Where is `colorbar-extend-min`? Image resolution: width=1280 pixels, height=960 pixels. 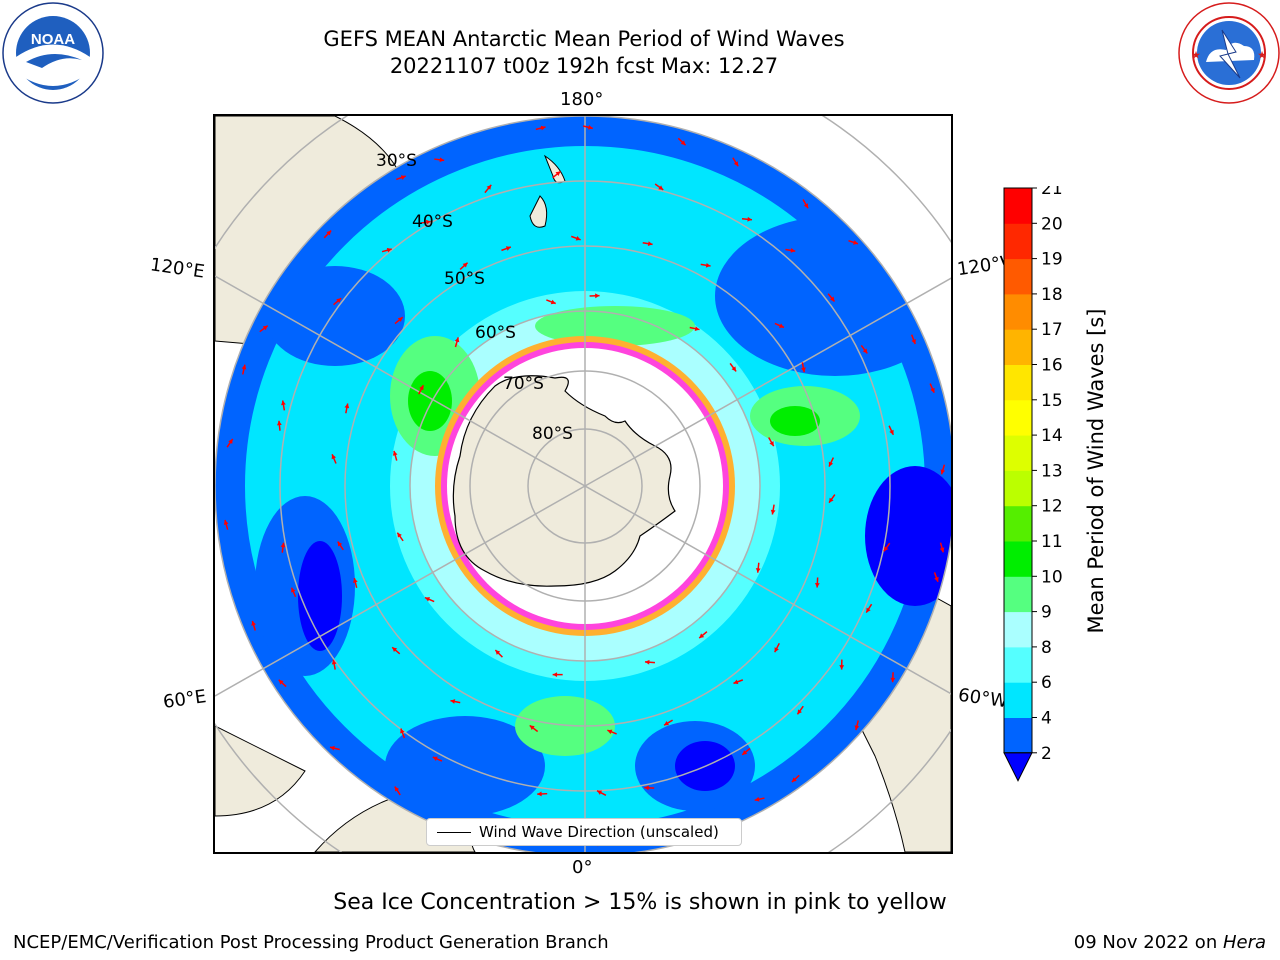 colorbar-extend-min is located at coordinates (1018, 767).